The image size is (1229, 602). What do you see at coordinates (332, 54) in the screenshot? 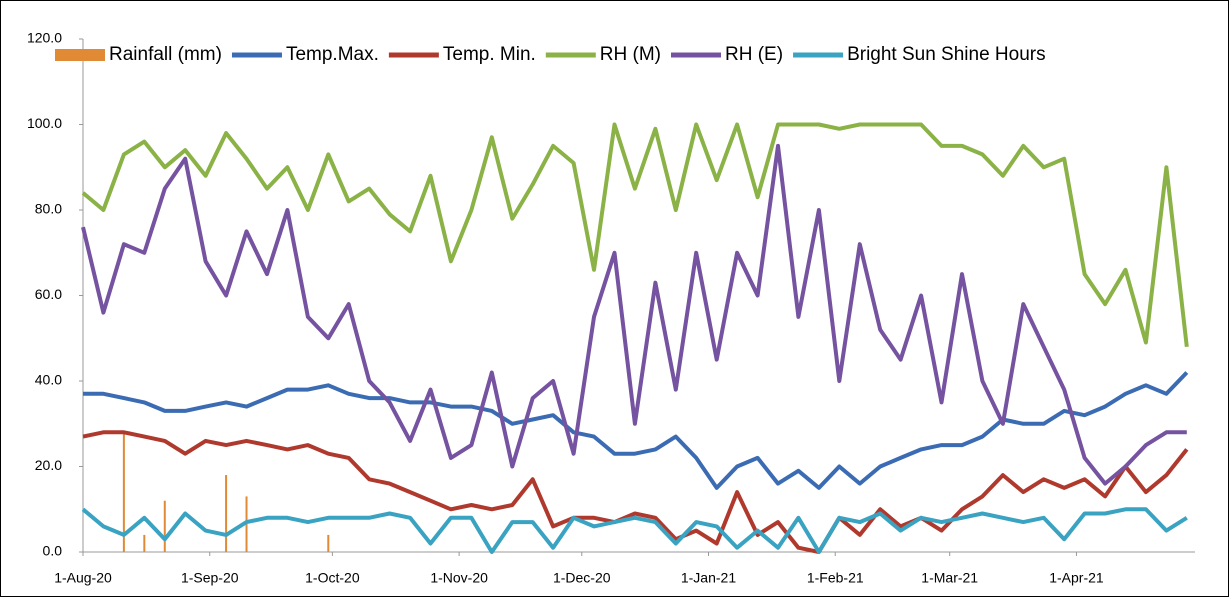
I see `legend-label: Temp.Max.` at bounding box center [332, 54].